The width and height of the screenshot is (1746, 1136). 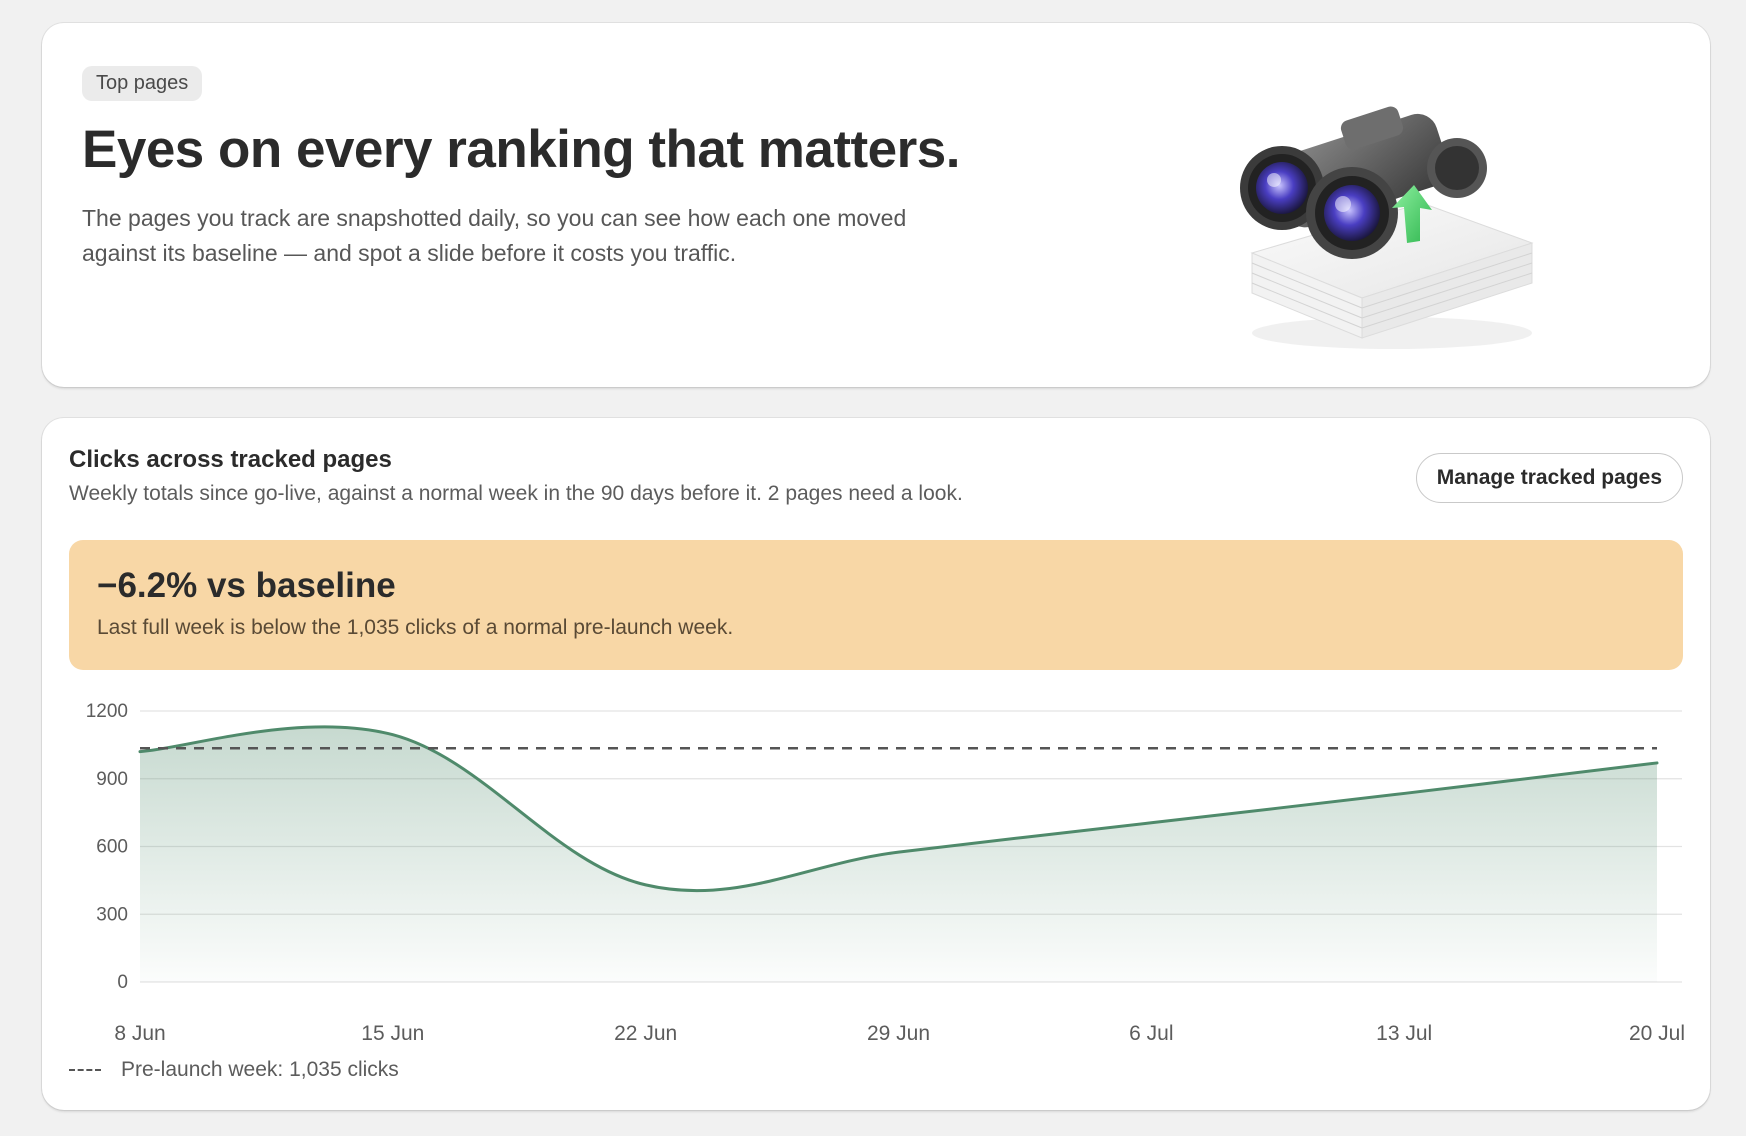 I want to click on y-axis-labels: 0 300 600 900 1200, so click(x=107, y=847).